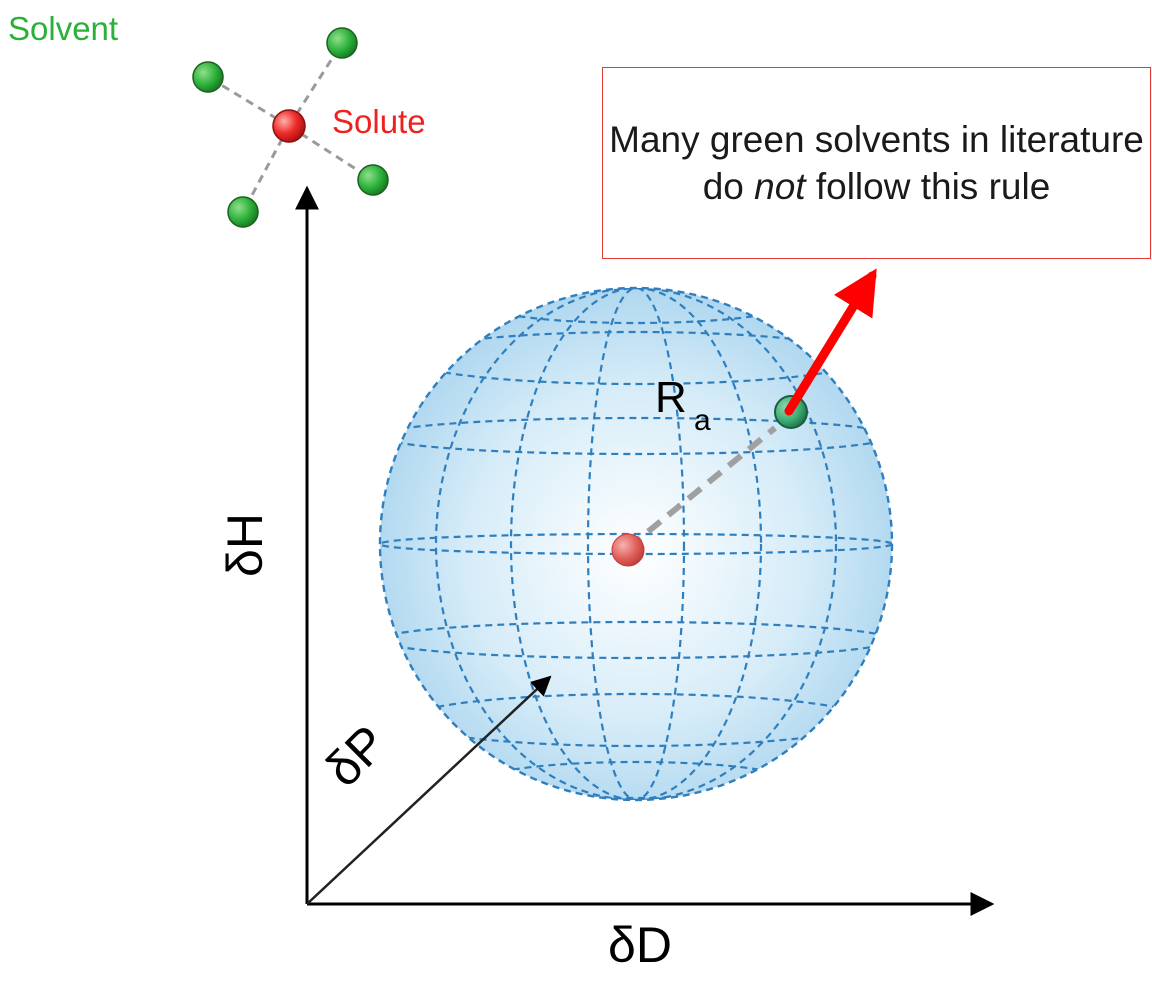 This screenshot has height=986, width=1152. I want to click on radius-line, so click(701, 488).